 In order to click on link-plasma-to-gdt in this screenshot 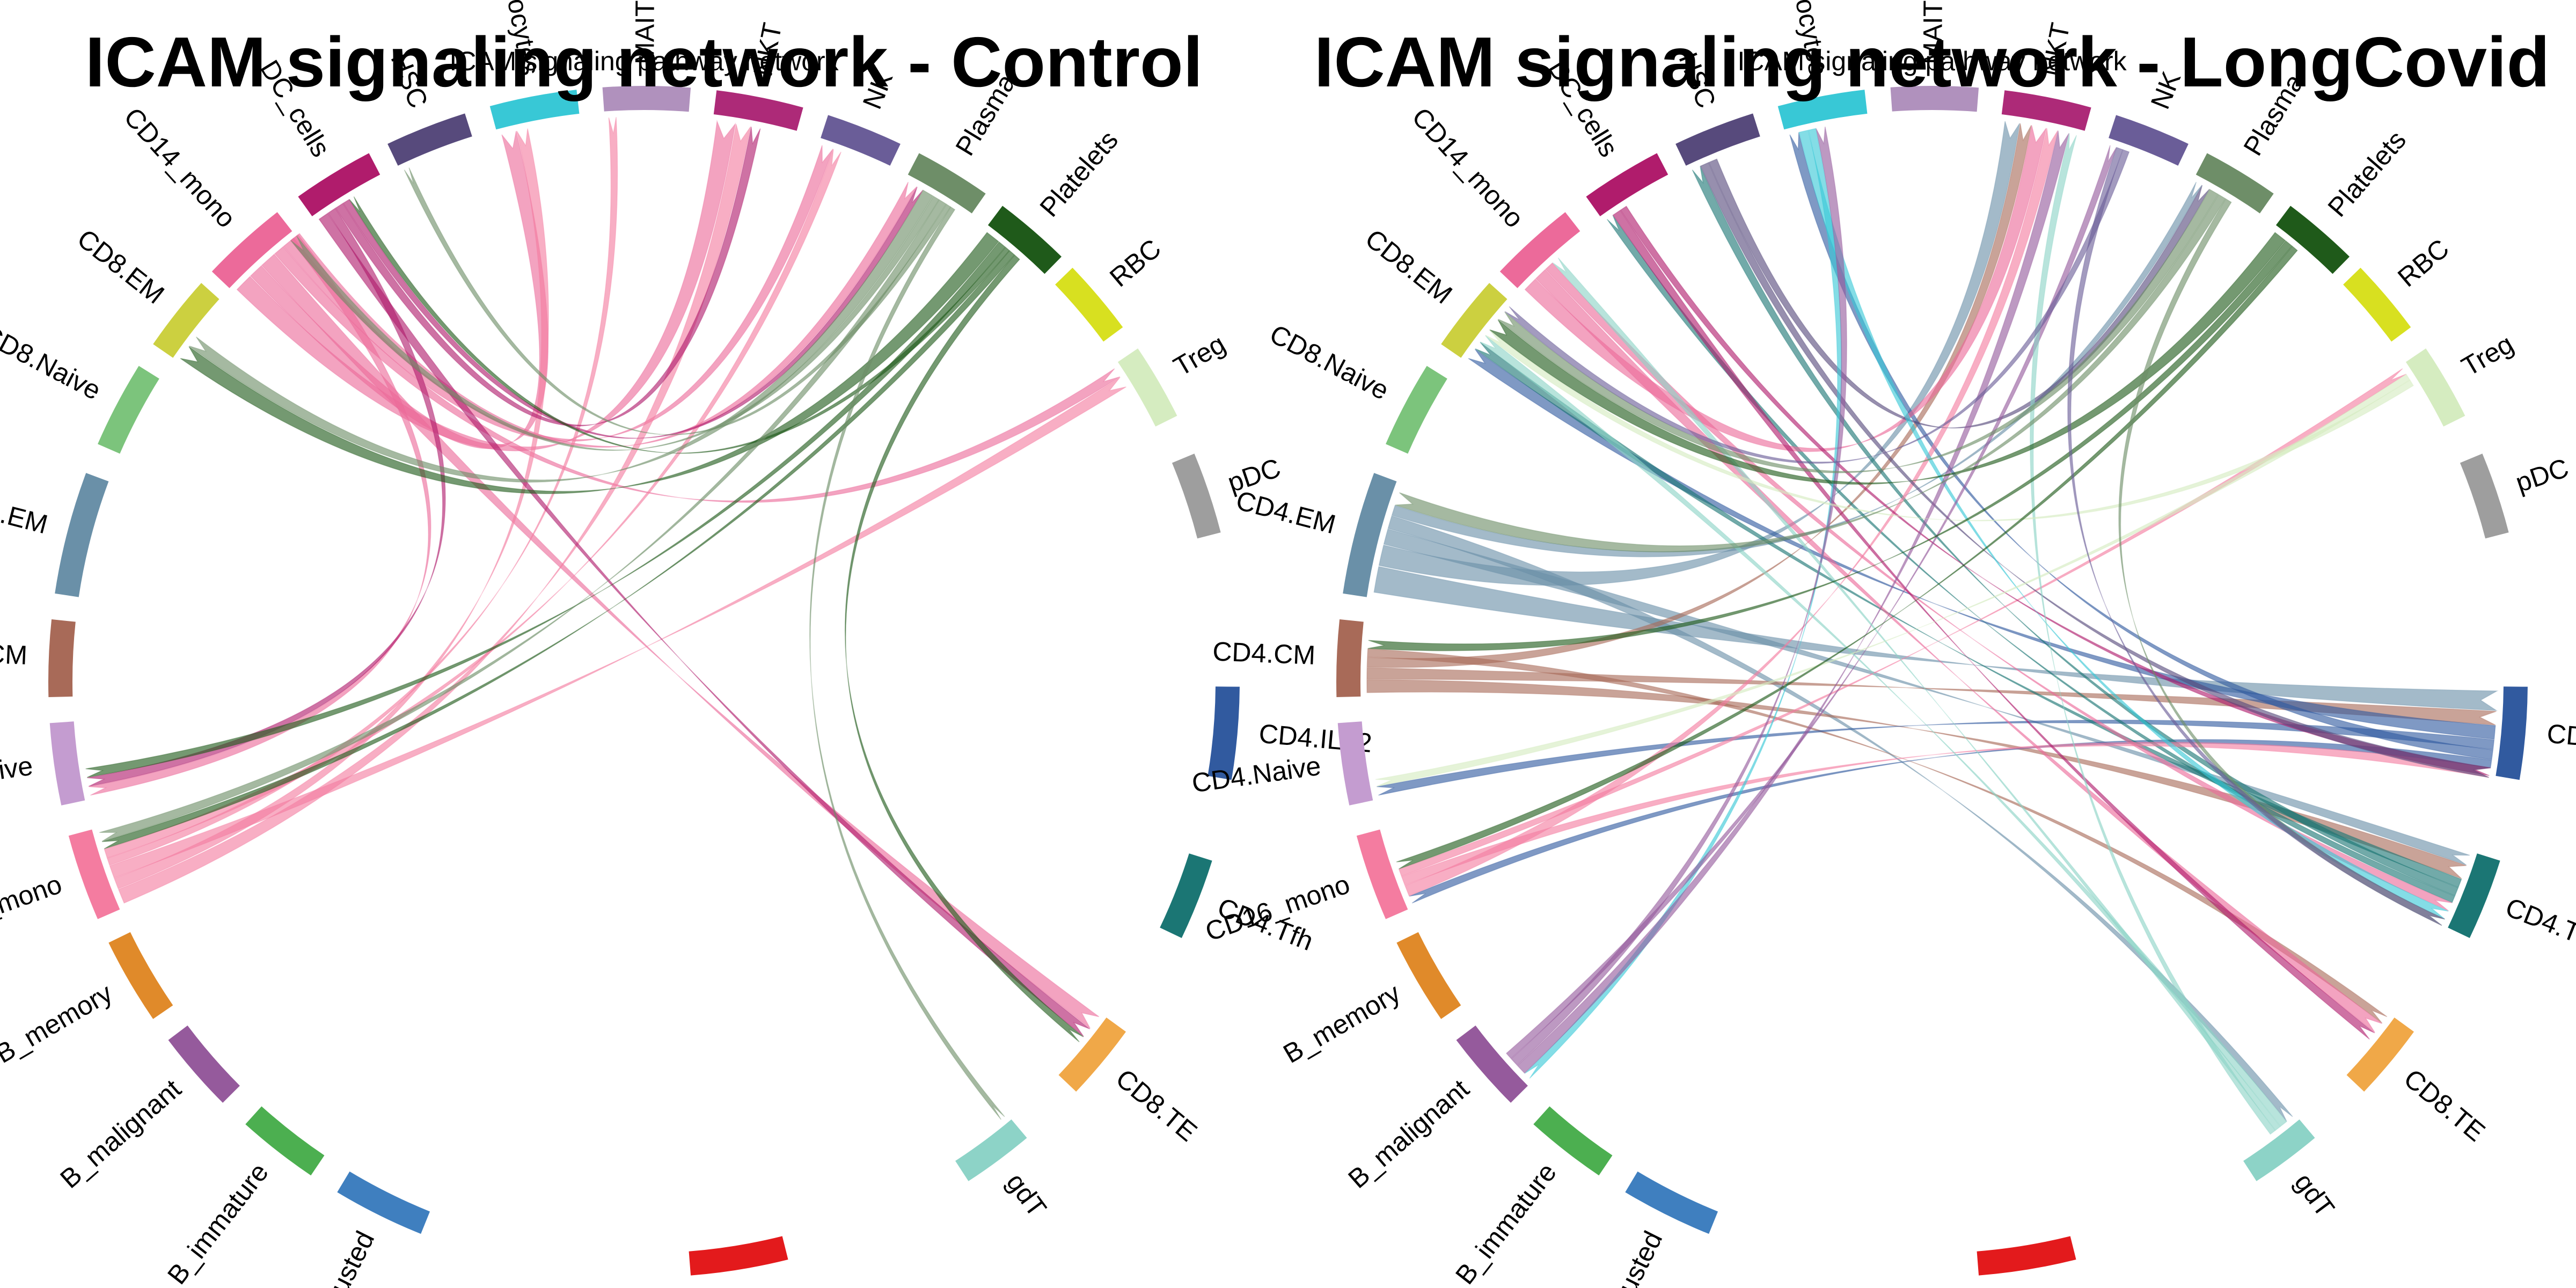, I will do `click(907, 663)`.